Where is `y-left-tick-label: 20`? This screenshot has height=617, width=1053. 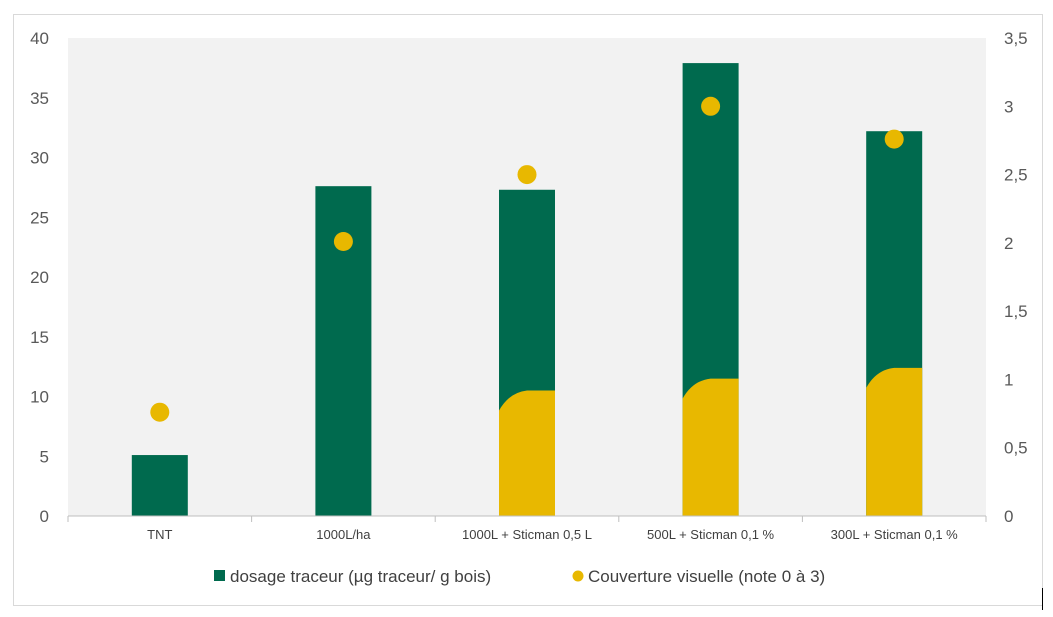 y-left-tick-label: 20 is located at coordinates (39, 277).